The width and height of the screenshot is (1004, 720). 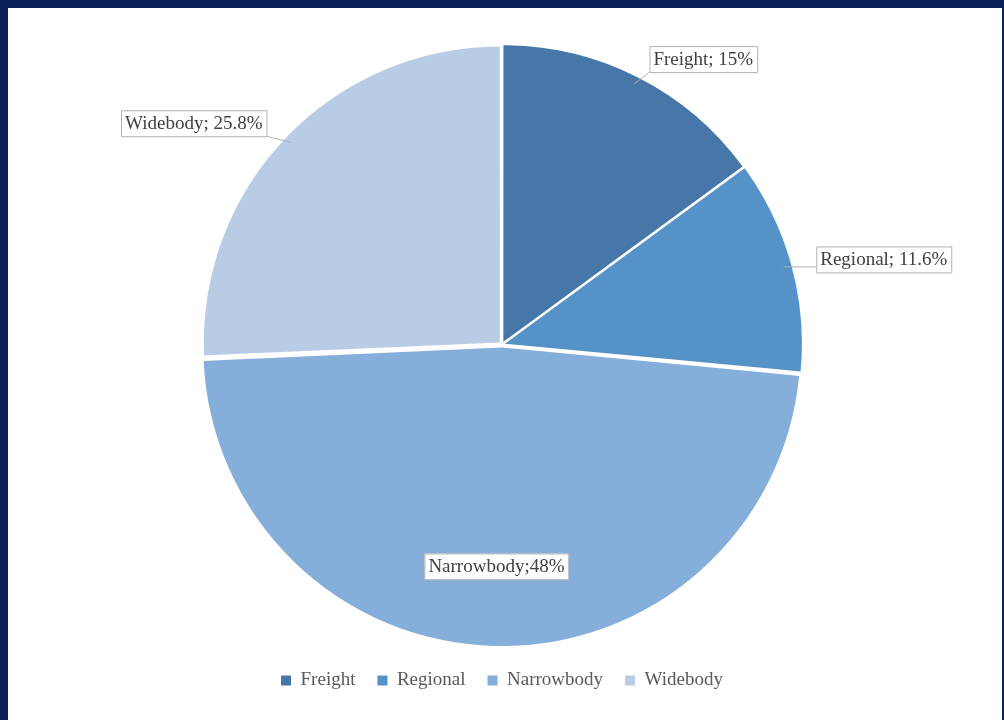 What do you see at coordinates (555, 679) in the screenshot?
I see `legend-label: Narrowbody` at bounding box center [555, 679].